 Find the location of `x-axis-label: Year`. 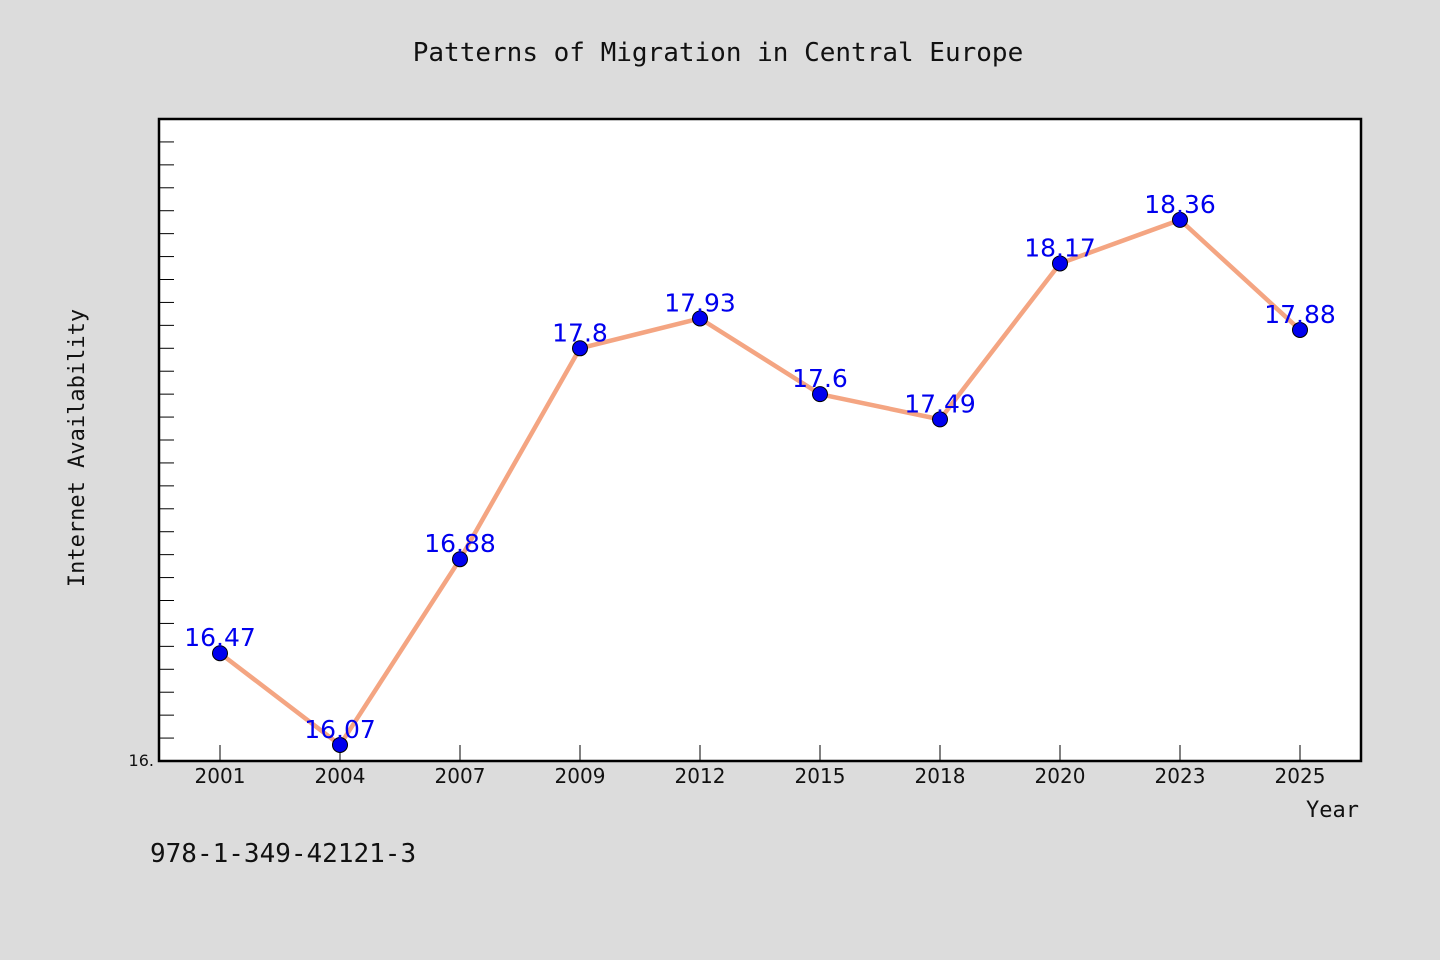

x-axis-label: Year is located at coordinates (1332, 810).